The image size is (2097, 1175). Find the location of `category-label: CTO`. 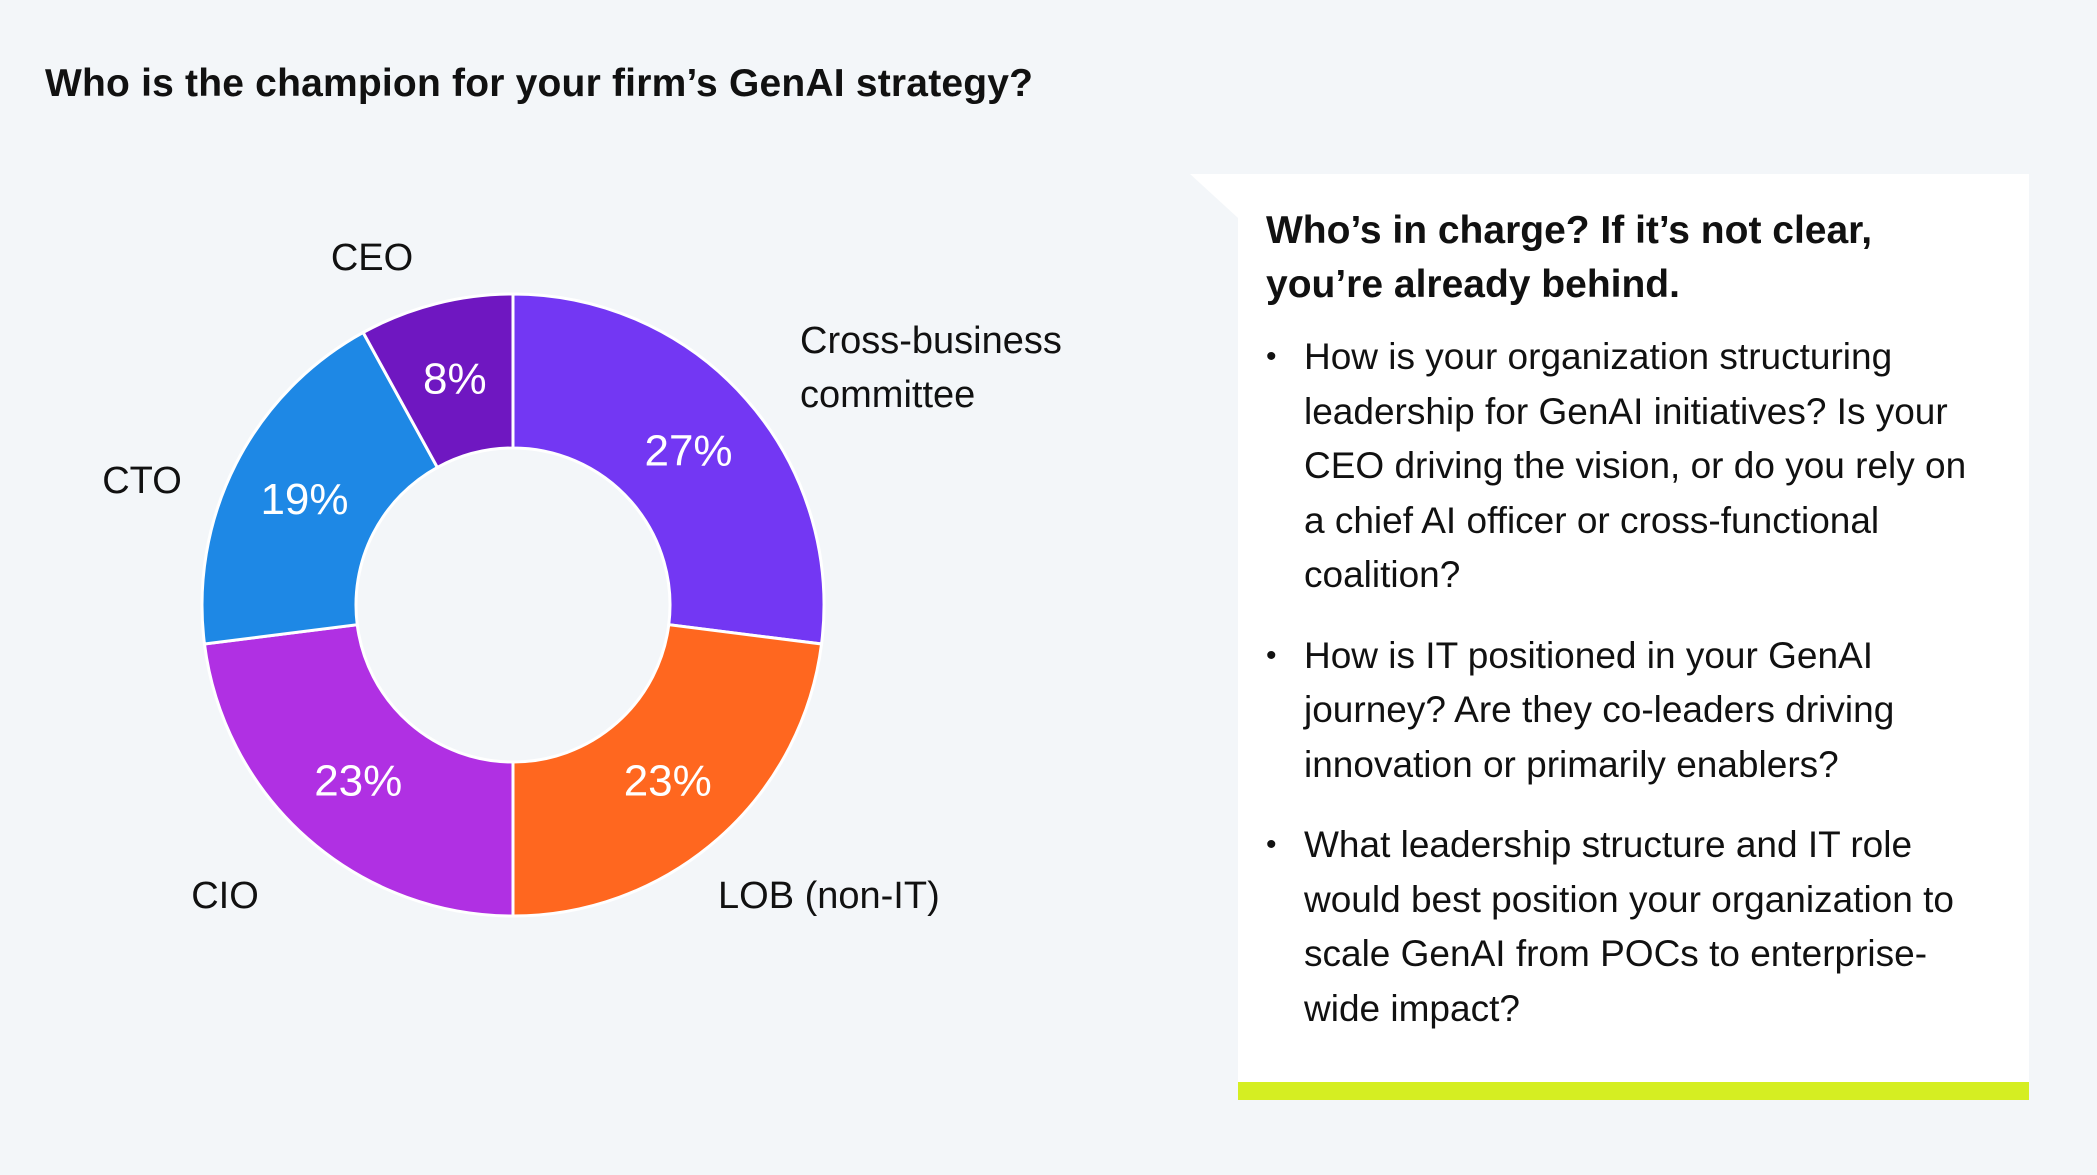

category-label: CTO is located at coordinates (142, 481).